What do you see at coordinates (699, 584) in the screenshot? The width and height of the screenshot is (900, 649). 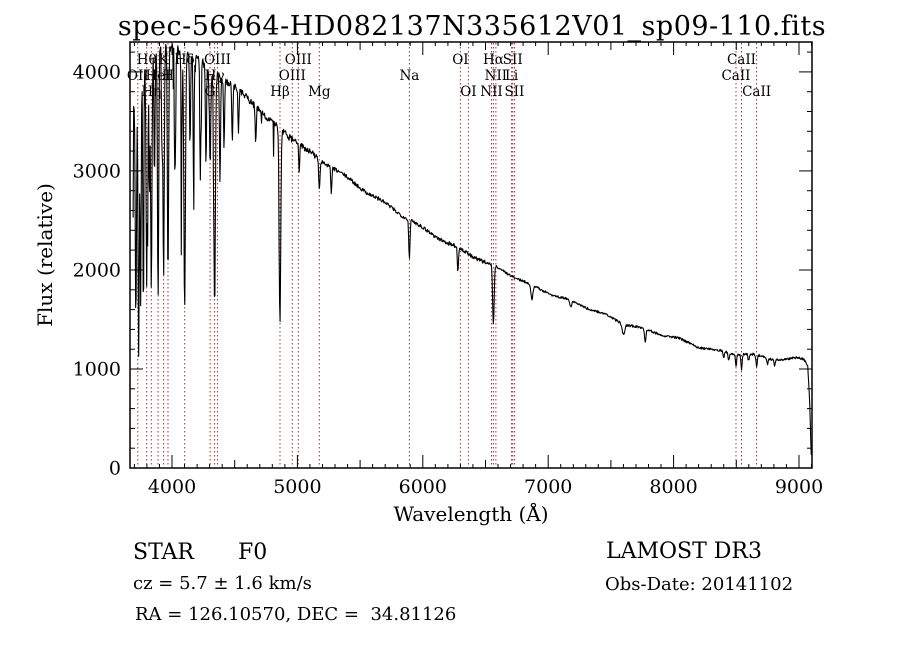 I see `obs-date-label: Obs-Date: 20141102` at bounding box center [699, 584].